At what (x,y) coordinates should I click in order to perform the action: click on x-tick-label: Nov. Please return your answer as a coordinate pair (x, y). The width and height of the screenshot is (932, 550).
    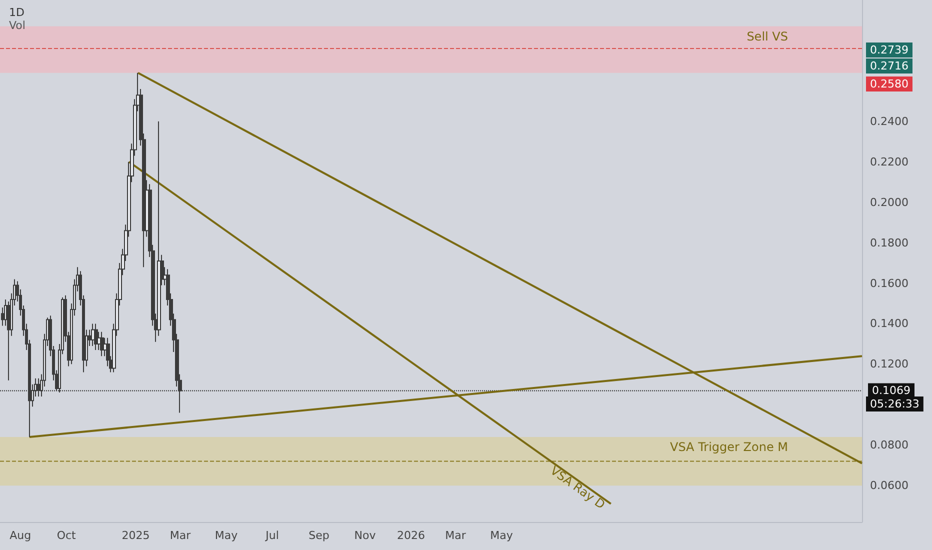
    Looking at the image, I should click on (365, 535).